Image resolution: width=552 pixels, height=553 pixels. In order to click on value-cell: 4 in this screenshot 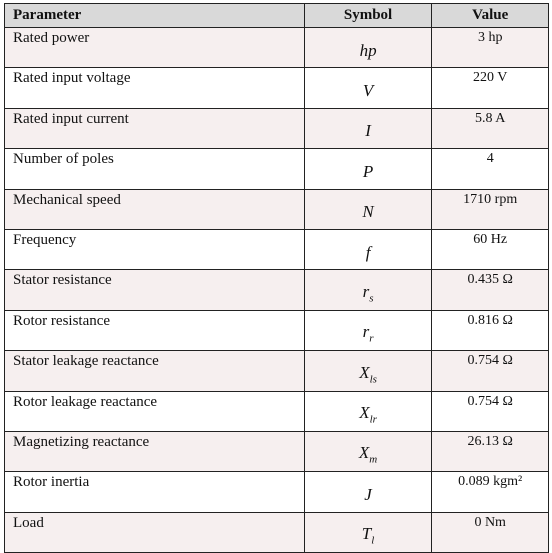, I will do `click(490, 169)`.